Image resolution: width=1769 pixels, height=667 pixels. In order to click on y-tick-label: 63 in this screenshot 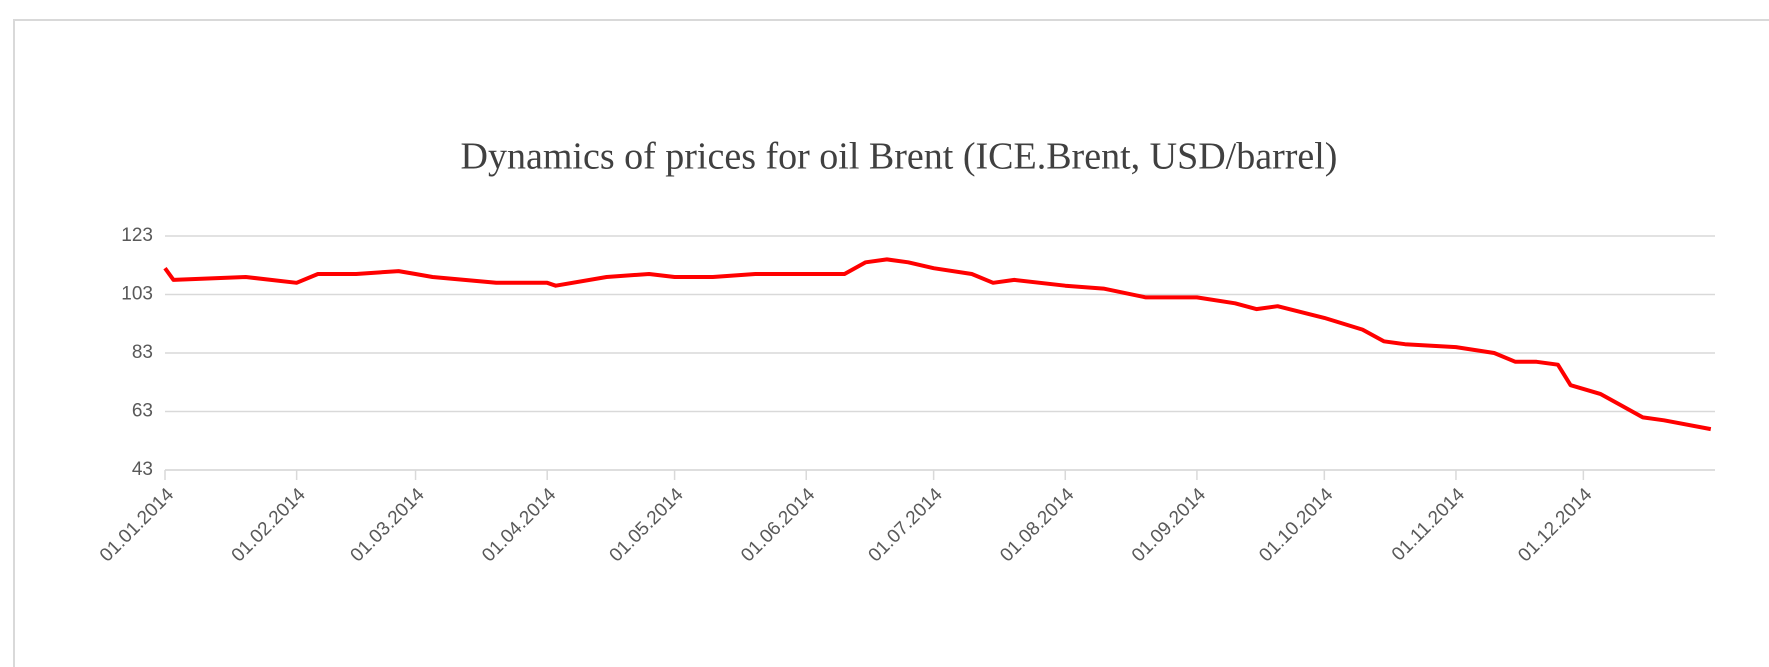, I will do `click(142, 411)`.